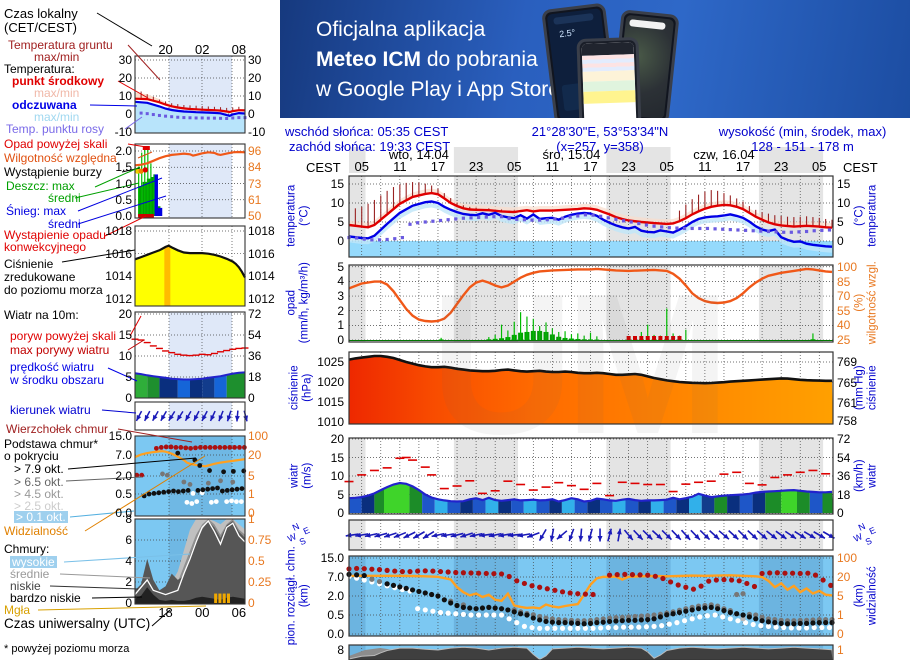  Describe the element at coordinates (401, 29) in the screenshot. I see `banner-line1: Oficjalna aplikacja` at that location.